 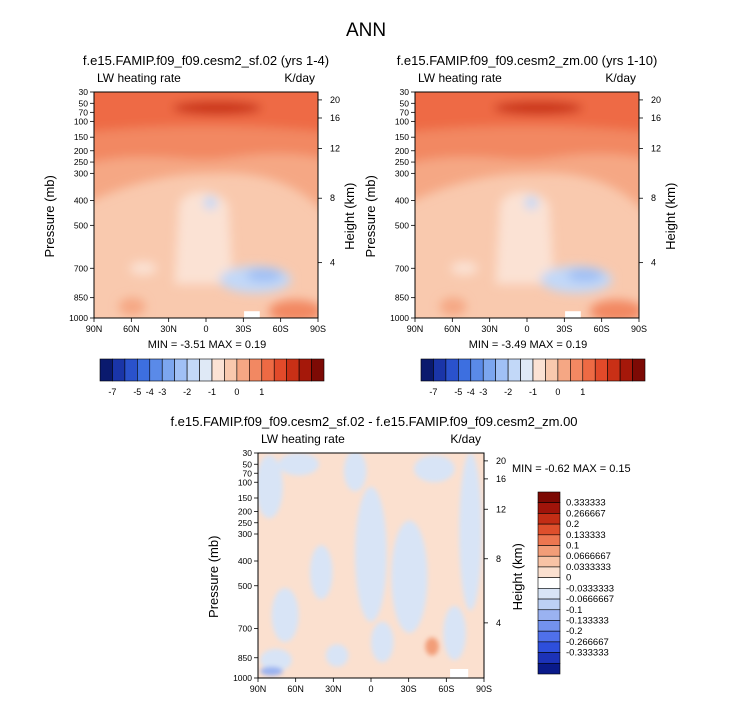 I want to click on p1-ytick-6: 250, so click(x=402, y=162).